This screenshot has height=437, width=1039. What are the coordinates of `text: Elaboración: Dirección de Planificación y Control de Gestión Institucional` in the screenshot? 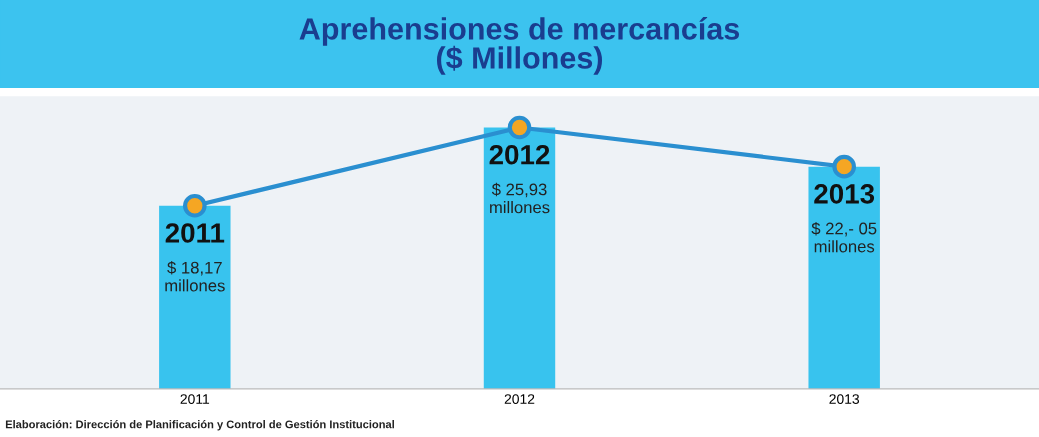 It's located at (199, 425).